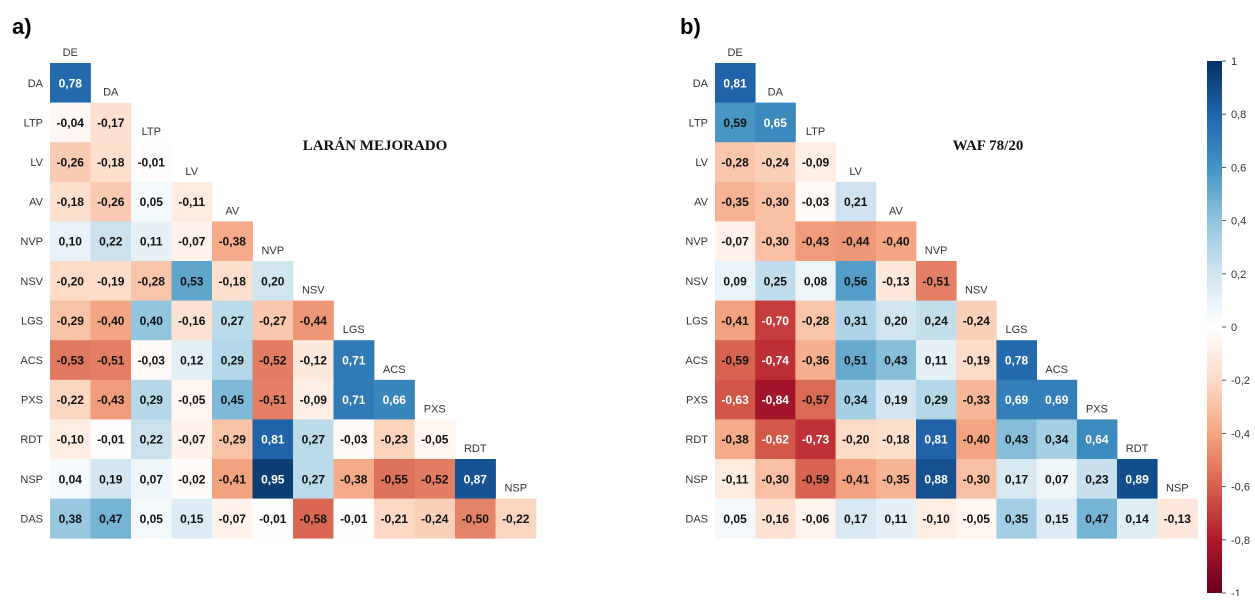  I want to click on panel-a-cell-value: 0,45, so click(233, 400).